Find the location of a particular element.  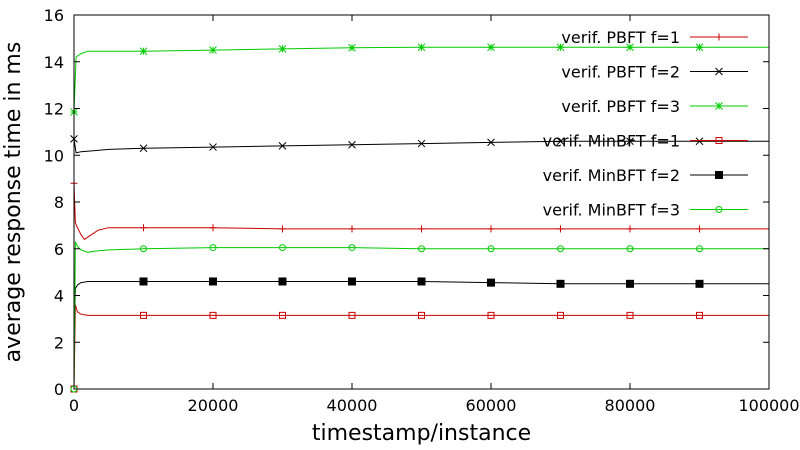

legend-entry: verif. MinBFT f=3 is located at coordinates (645, 210).